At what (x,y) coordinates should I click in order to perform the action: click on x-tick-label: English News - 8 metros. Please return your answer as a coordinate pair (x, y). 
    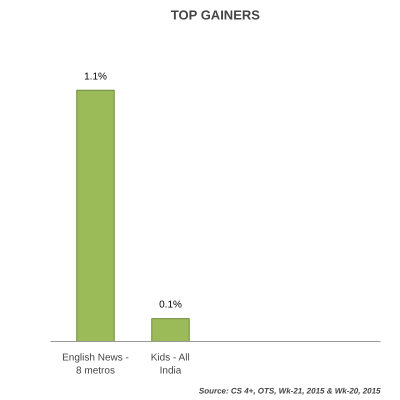
    Looking at the image, I should click on (95, 364).